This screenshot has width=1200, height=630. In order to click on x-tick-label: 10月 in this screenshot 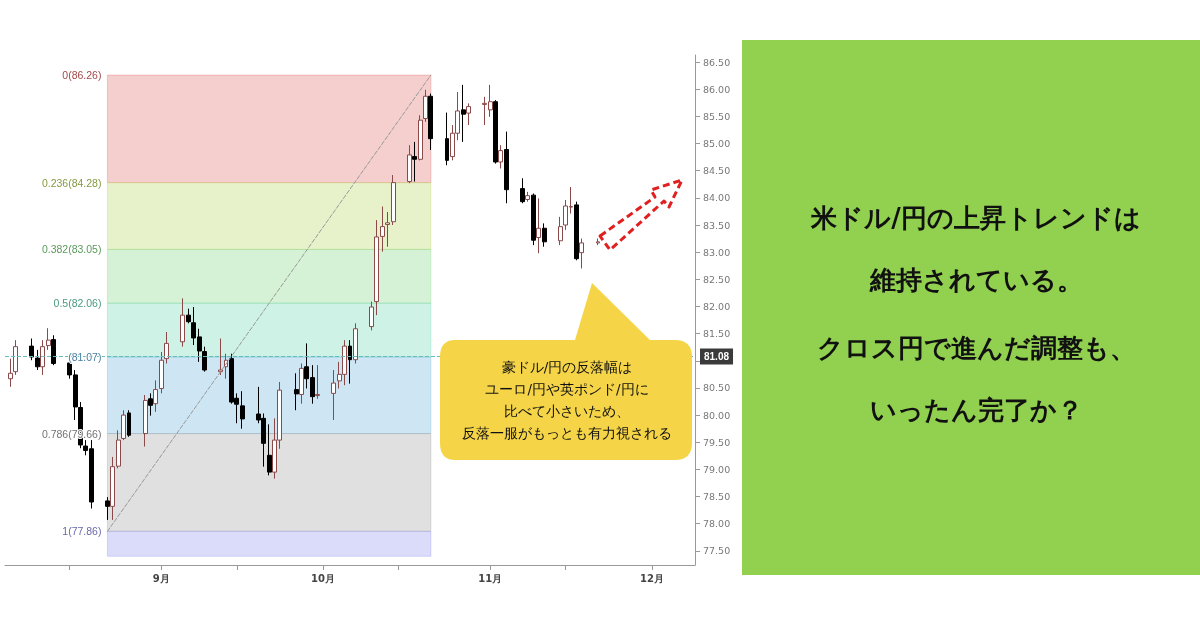, I will do `click(323, 578)`.